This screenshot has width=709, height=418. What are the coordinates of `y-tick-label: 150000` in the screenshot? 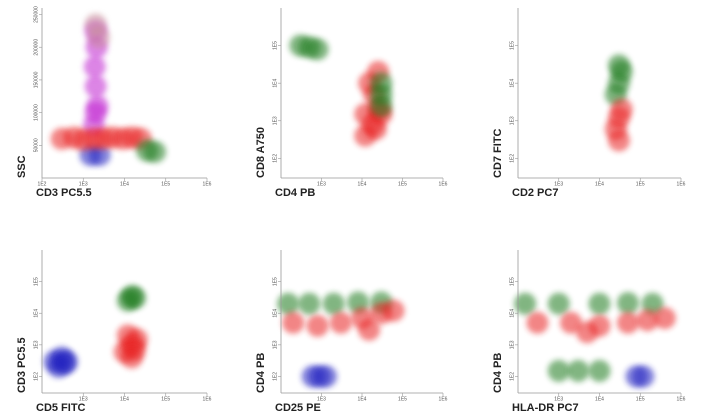 It's located at (36, 79).